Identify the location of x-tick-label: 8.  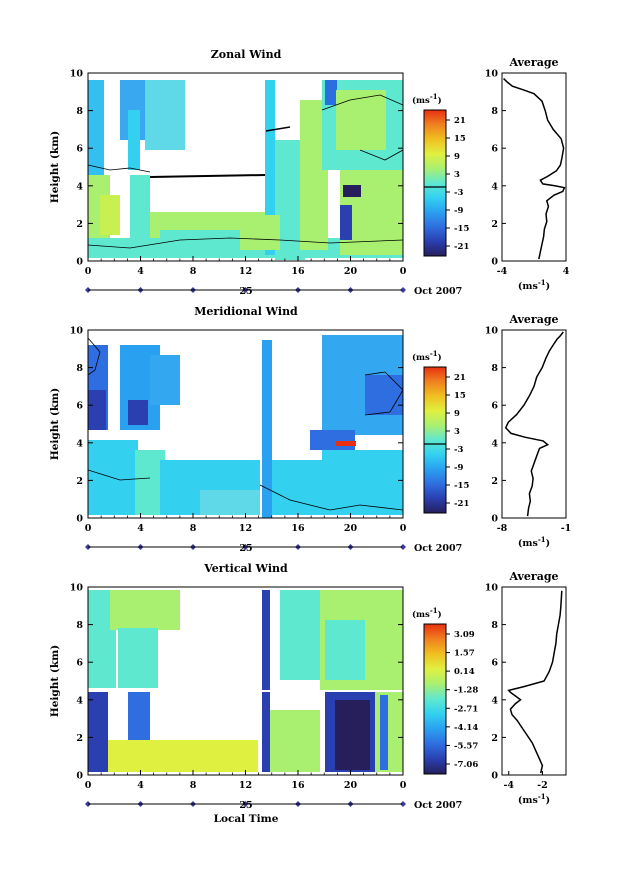
(193, 528).